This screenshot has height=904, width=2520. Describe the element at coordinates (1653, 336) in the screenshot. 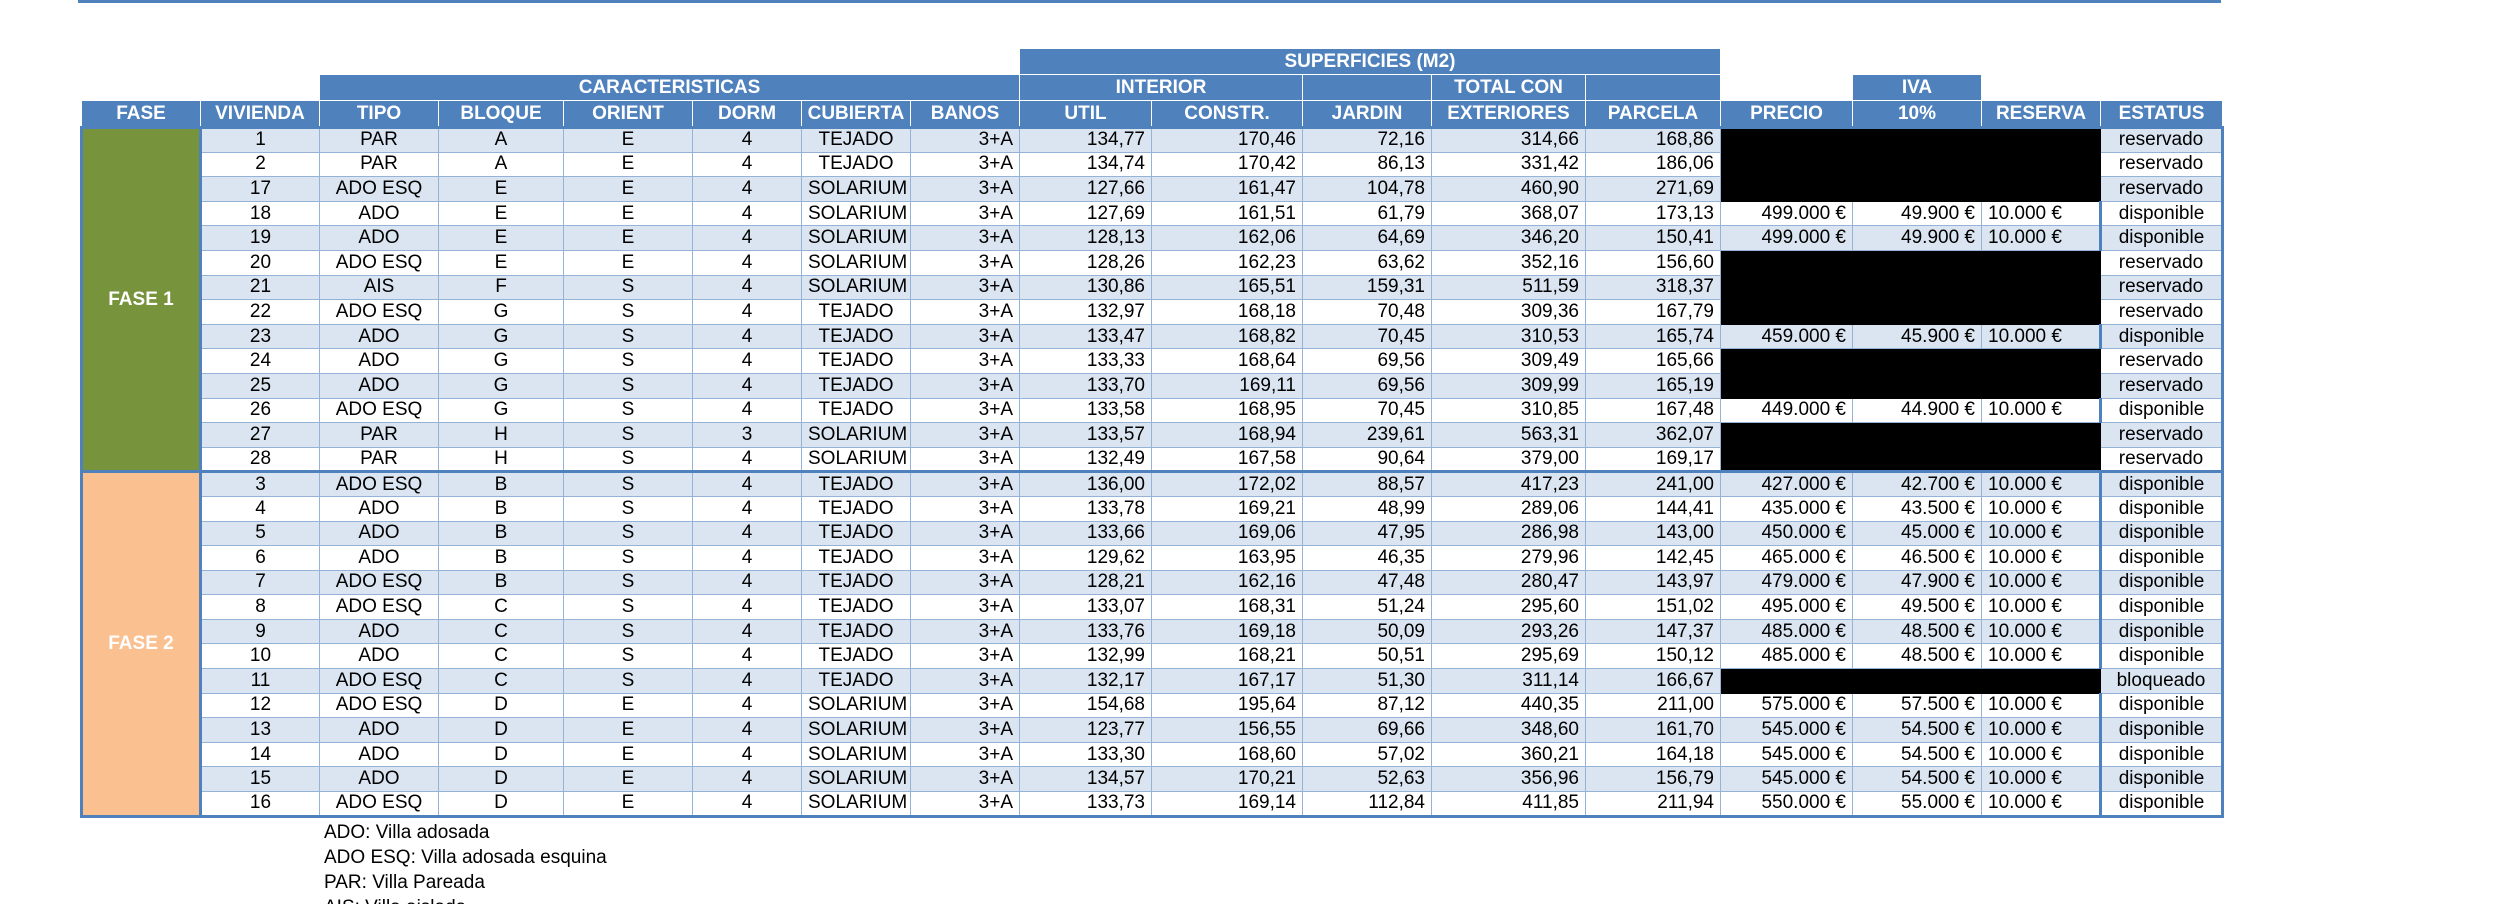

I see `table-cell: 165,74` at that location.